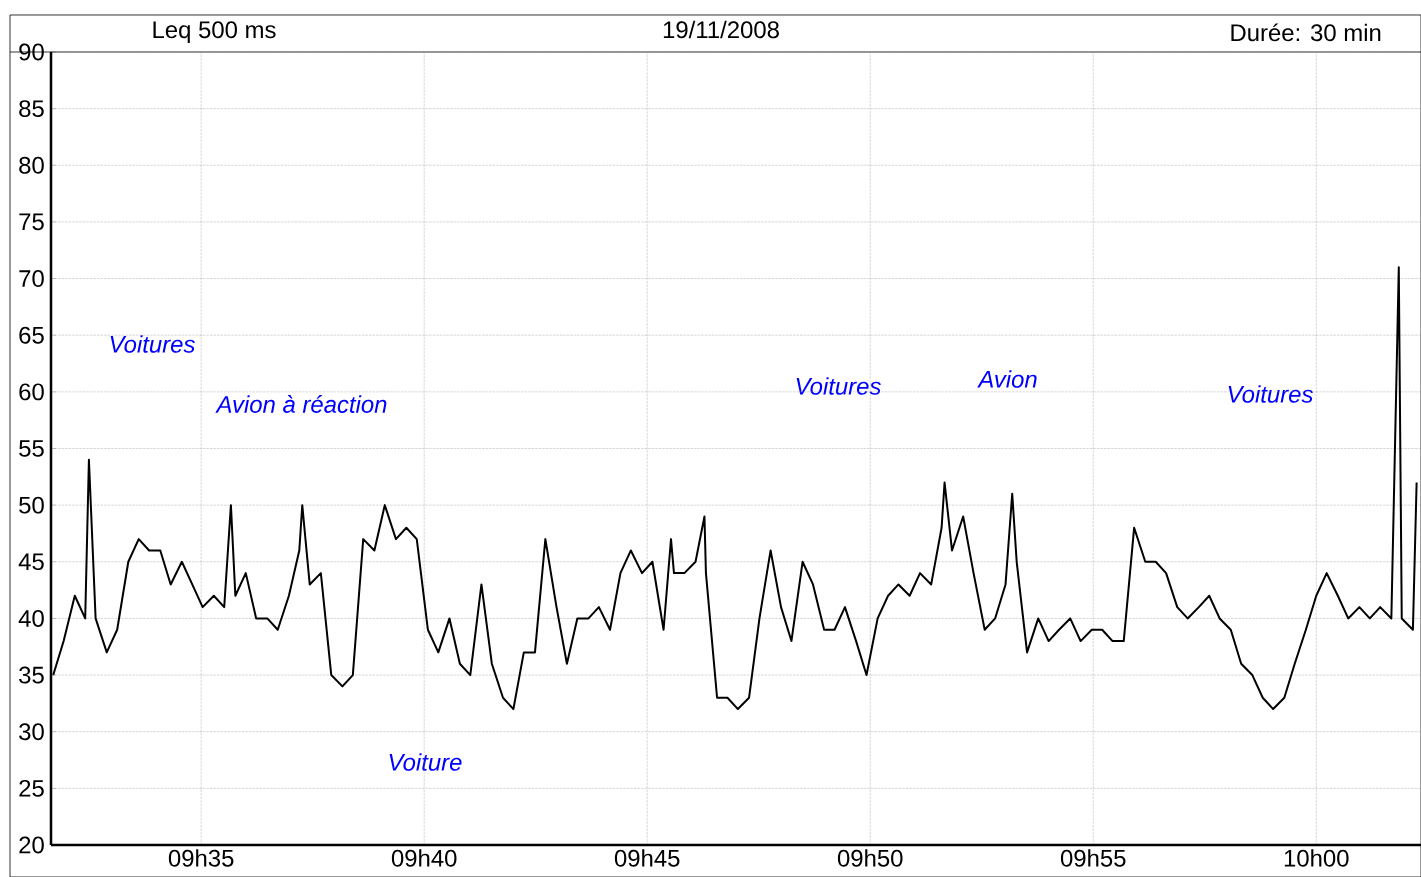  I want to click on annotation: Voiture, so click(425, 762).